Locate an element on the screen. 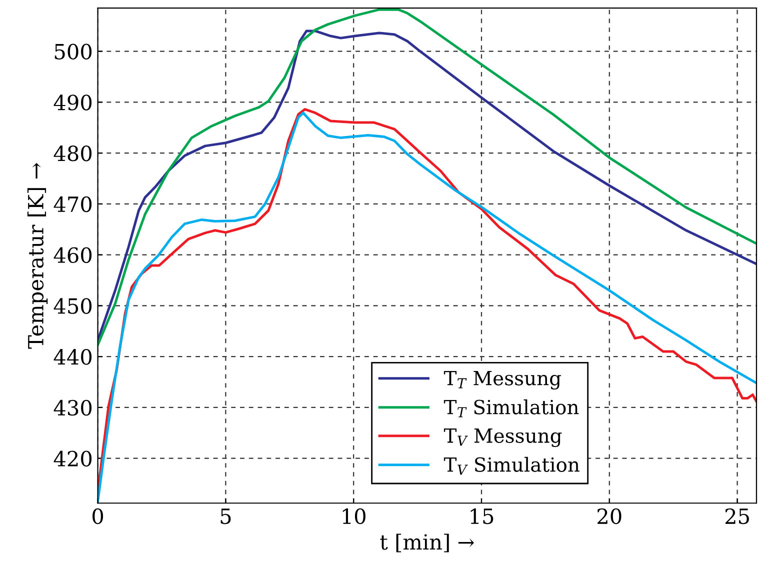 The width and height of the screenshot is (758, 575). y-tick-label: 420 is located at coordinates (73, 458).